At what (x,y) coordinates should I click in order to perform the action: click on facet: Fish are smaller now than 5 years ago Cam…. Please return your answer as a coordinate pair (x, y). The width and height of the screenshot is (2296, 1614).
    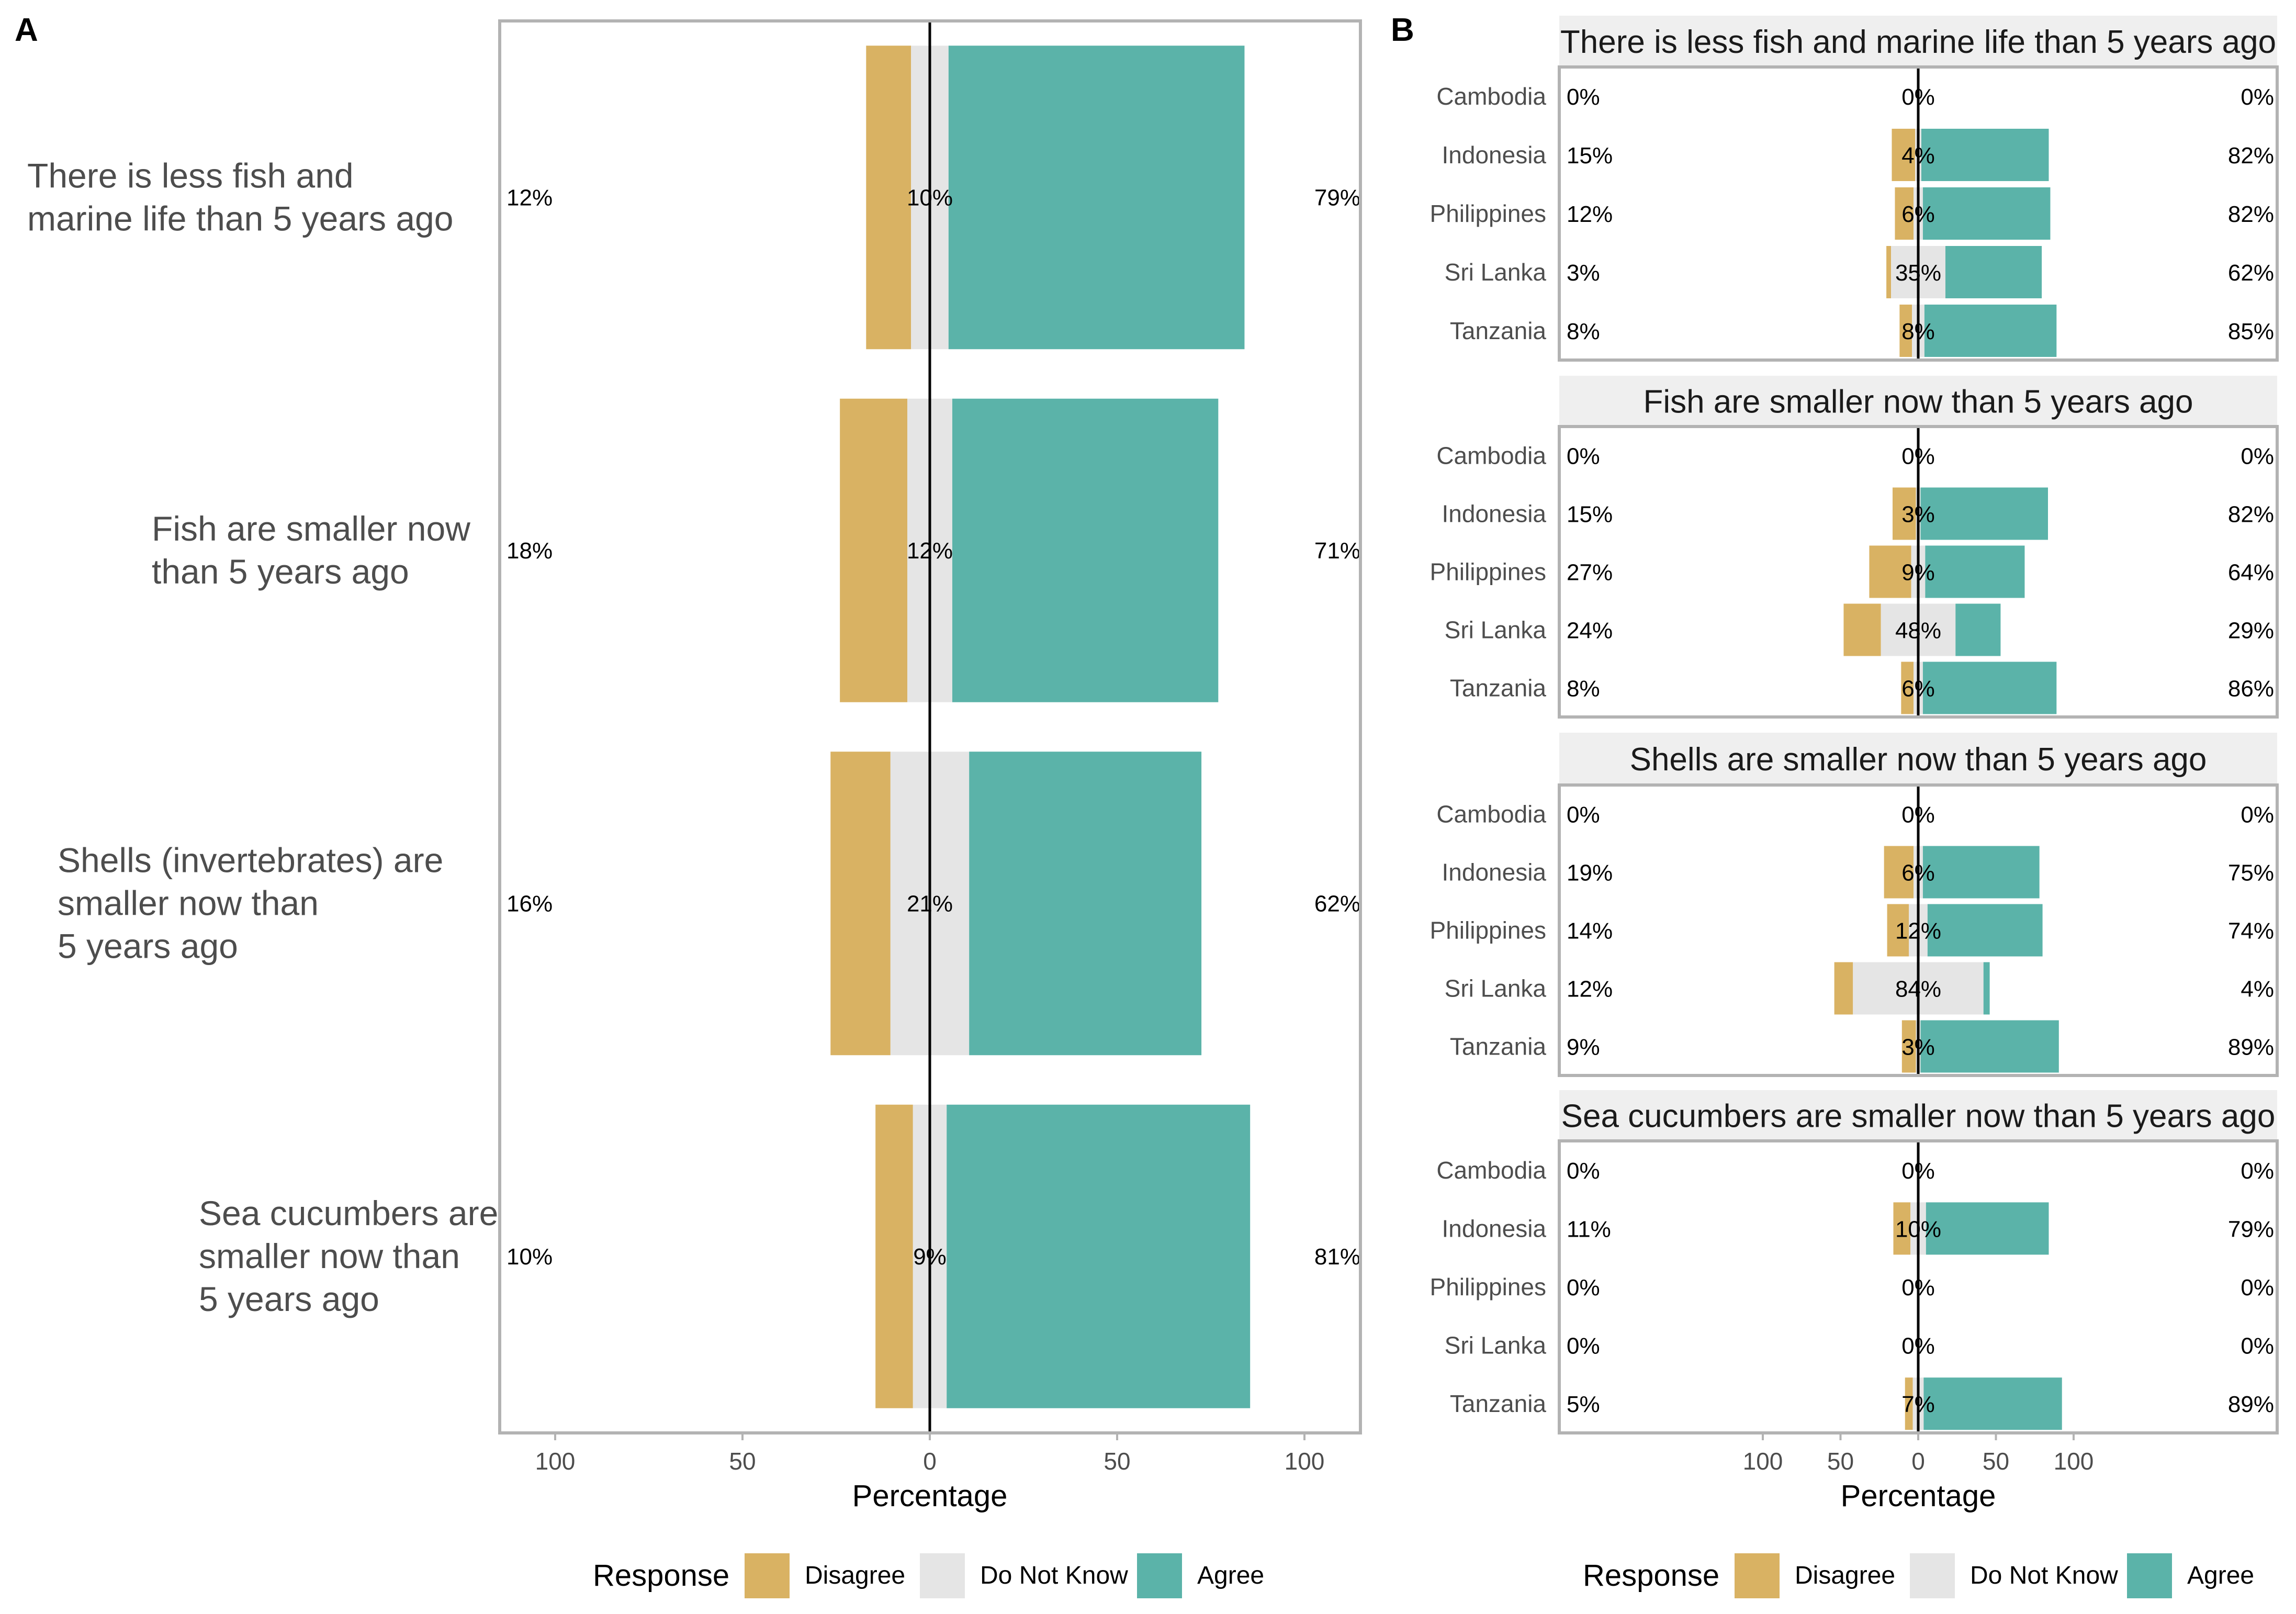
    Looking at the image, I should click on (1855, 547).